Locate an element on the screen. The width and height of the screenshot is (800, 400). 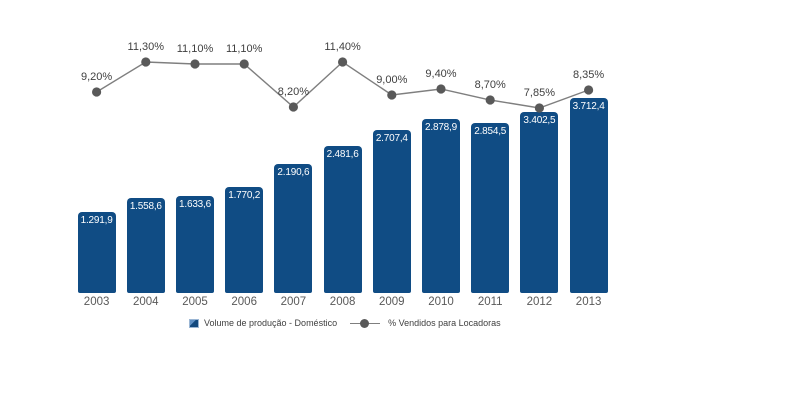
bar-value-label: 2.481,6 is located at coordinates (342, 154).